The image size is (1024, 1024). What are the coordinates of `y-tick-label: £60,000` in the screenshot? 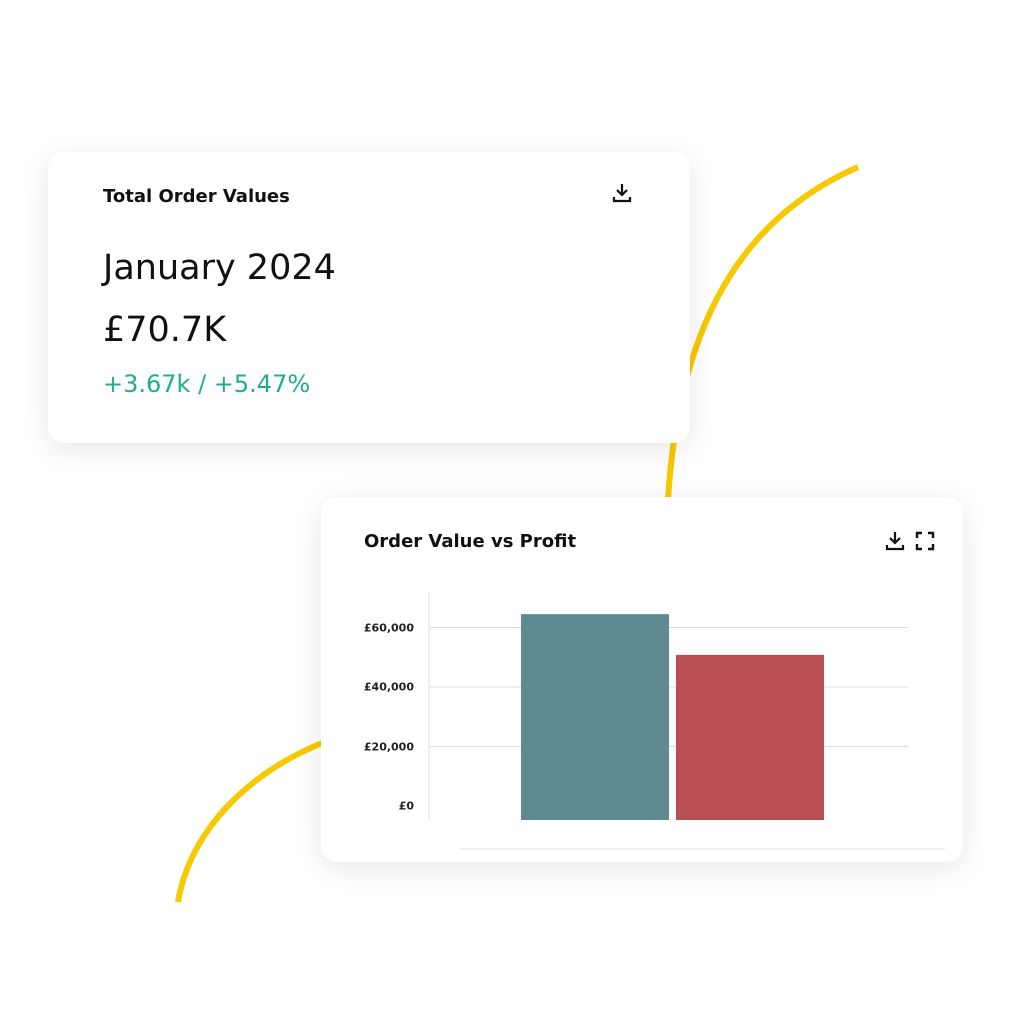 It's located at (388, 627).